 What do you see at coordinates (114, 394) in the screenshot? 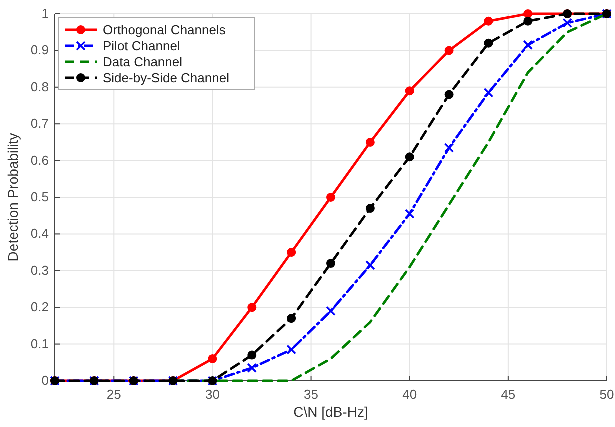
I see `x-tick-label: 25` at bounding box center [114, 394].